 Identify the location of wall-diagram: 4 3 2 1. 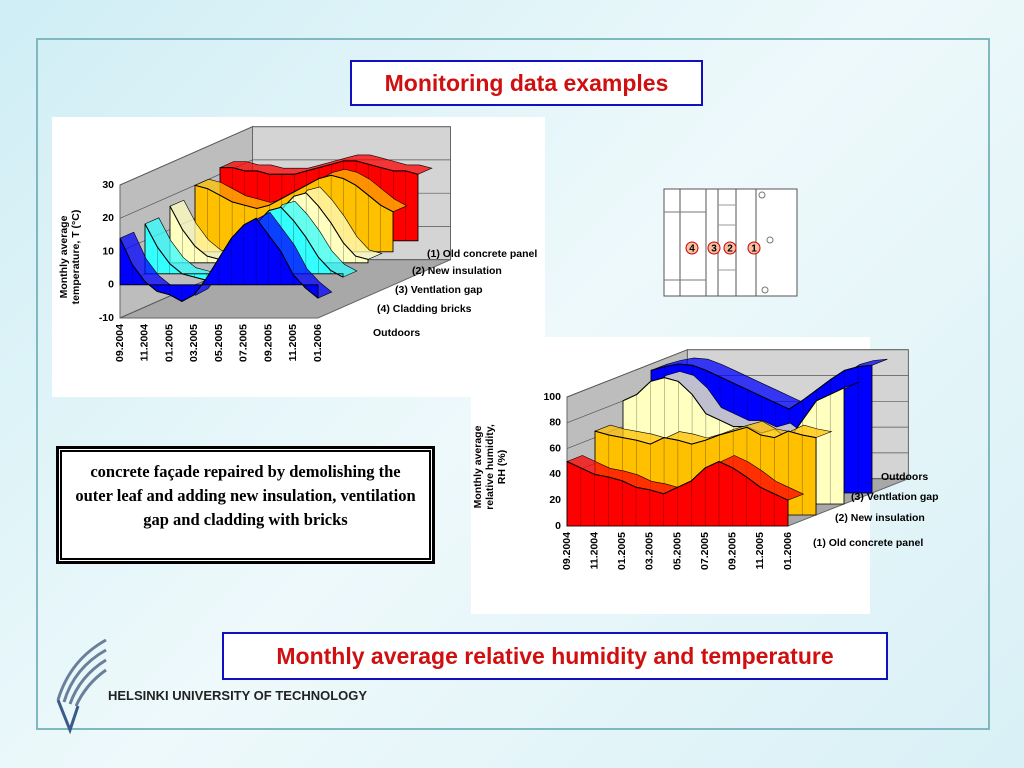
(730, 242).